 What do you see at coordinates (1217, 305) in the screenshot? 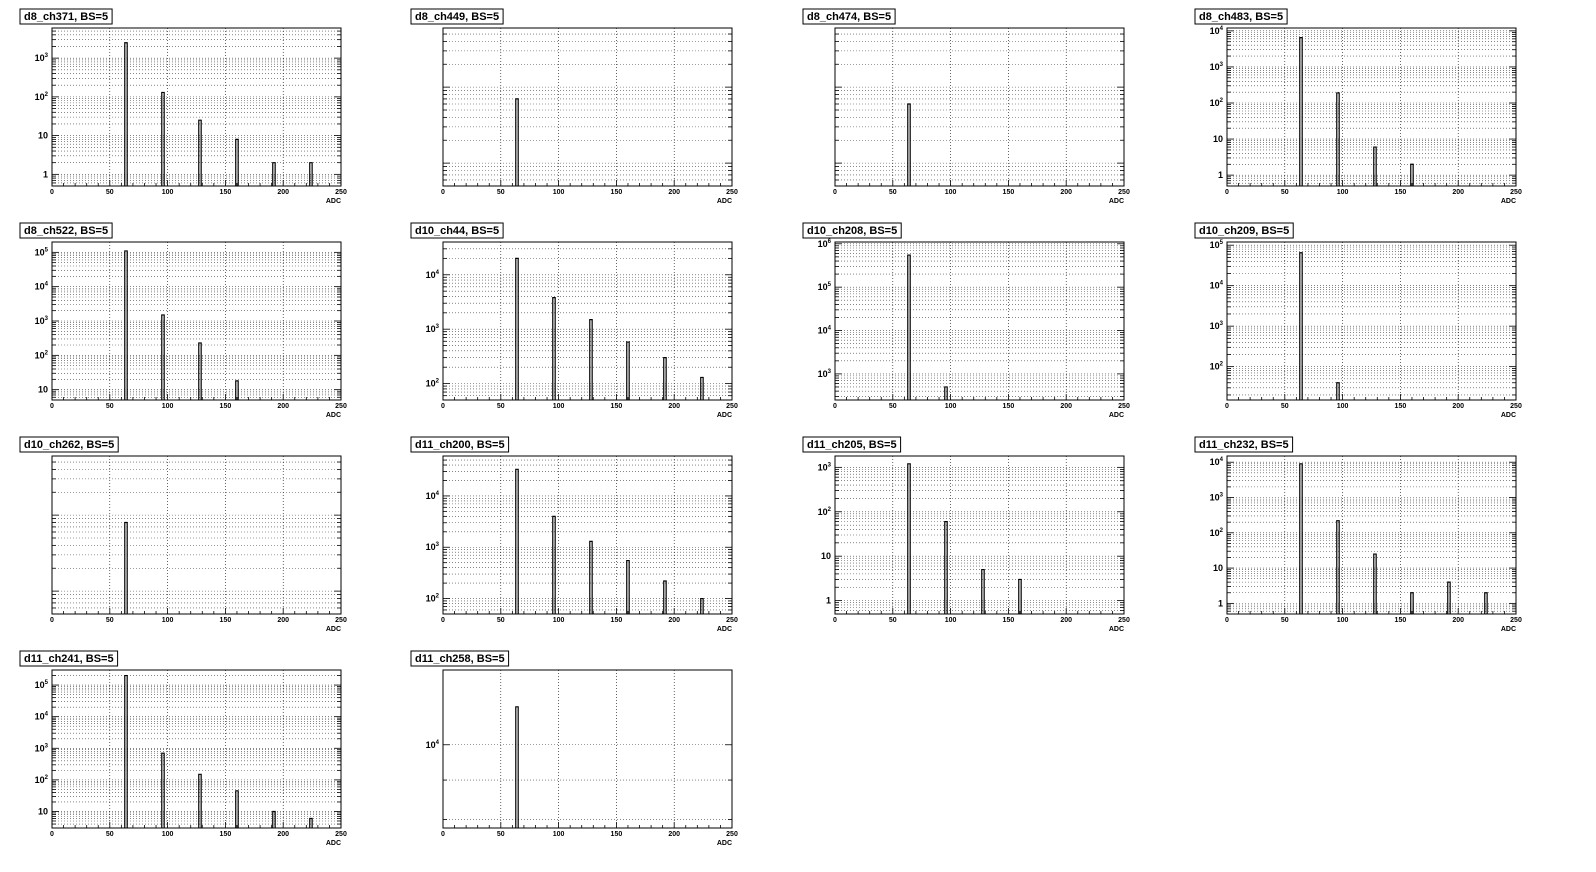
I see `y-axis: 10² 10³ 10⁴ 10⁵` at bounding box center [1217, 305].